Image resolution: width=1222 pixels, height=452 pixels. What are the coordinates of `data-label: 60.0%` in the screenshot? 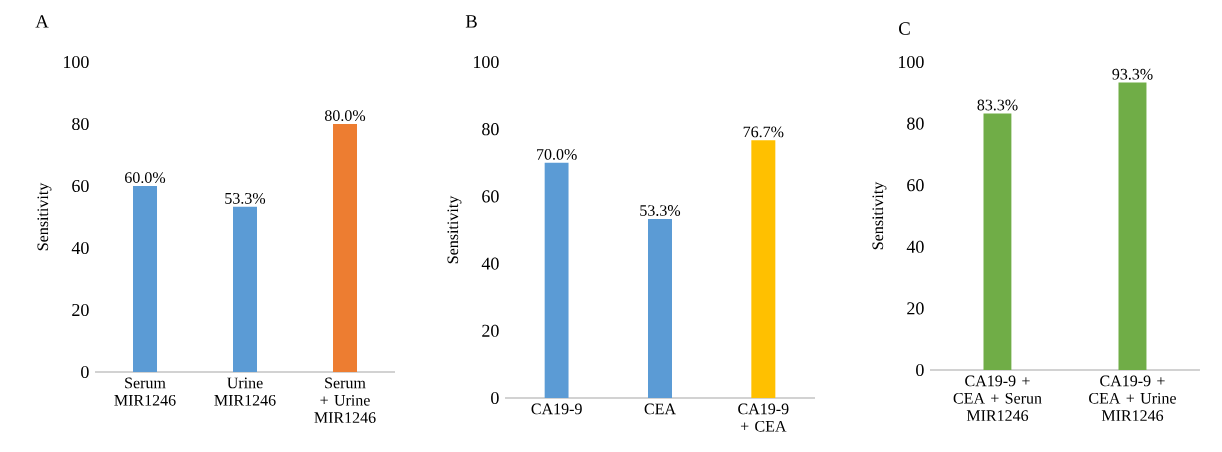 It's located at (145, 178).